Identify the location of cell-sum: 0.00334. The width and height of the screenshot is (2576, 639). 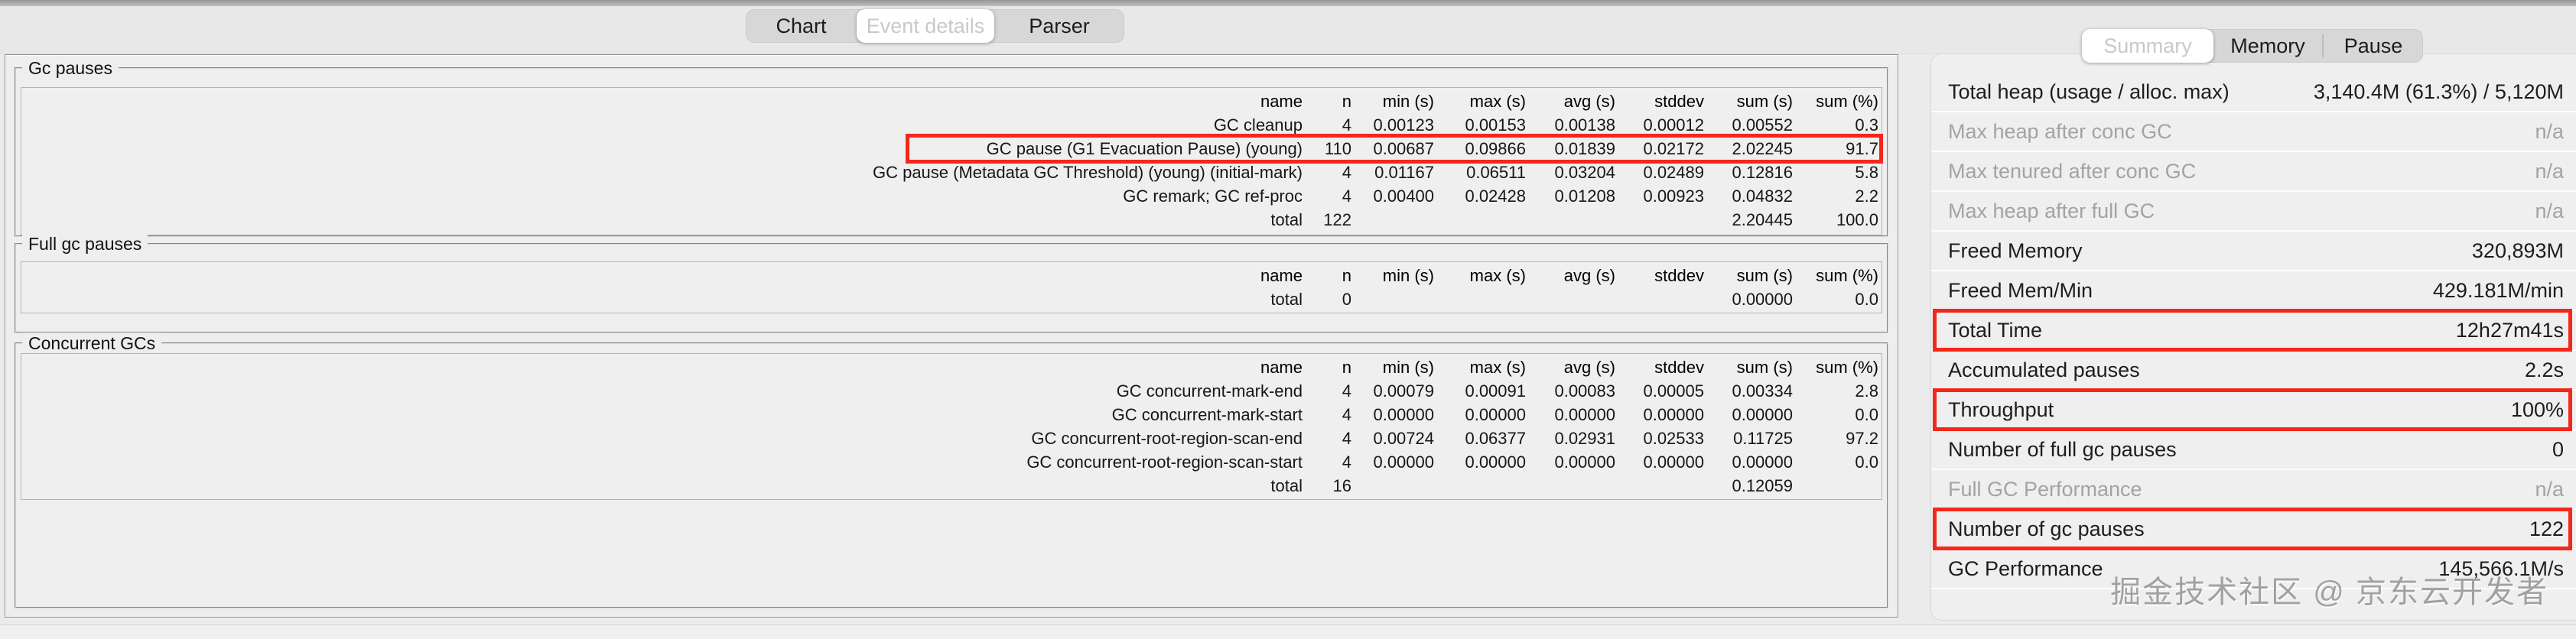
(1762, 391).